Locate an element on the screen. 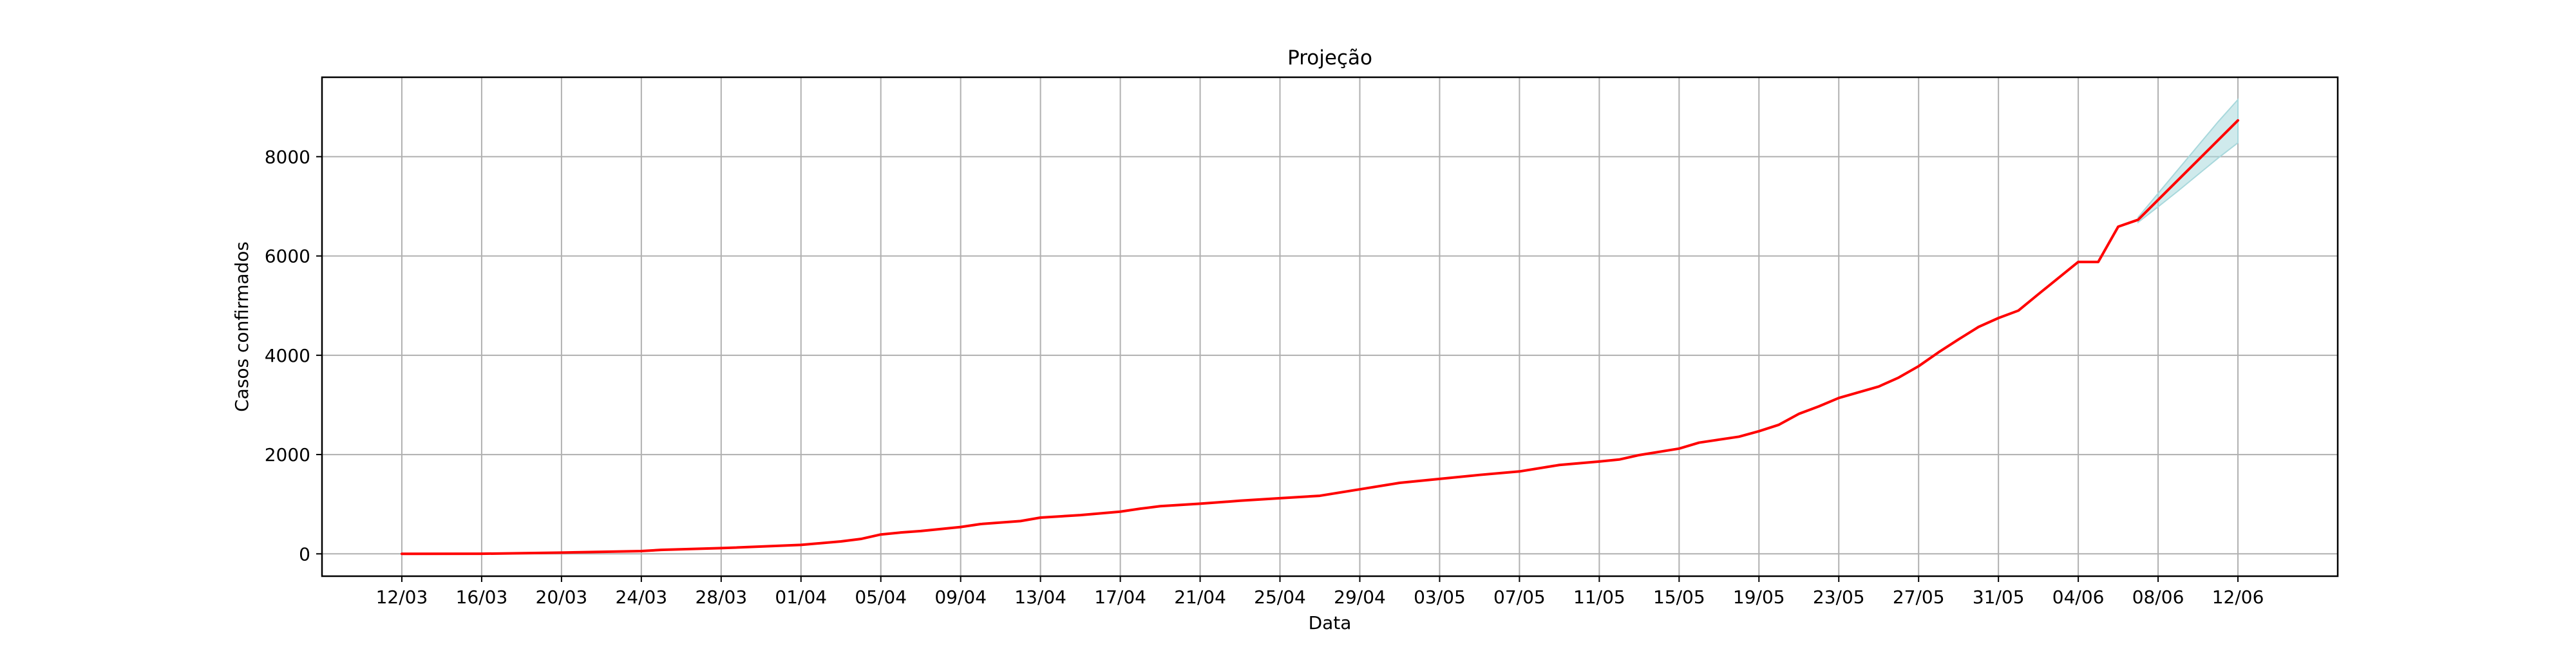 This screenshot has width=2576, height=647. x-tick-label: 12/03 is located at coordinates (402, 597).